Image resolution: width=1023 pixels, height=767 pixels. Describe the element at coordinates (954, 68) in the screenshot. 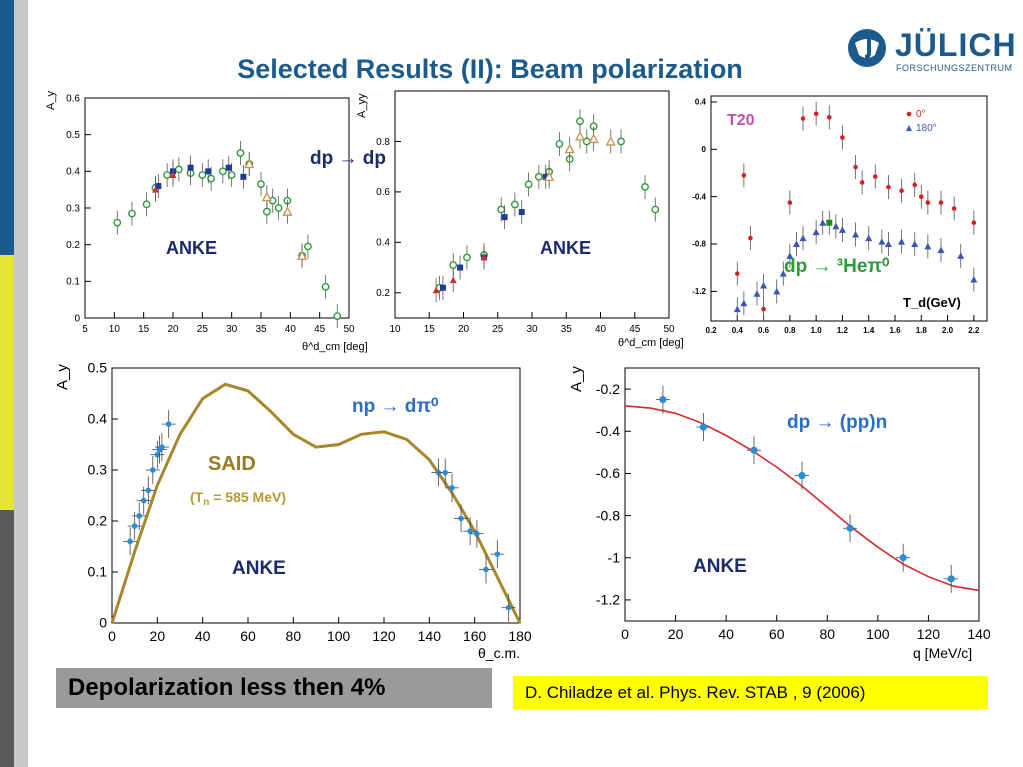

I see `logo-subtitle: FORSCHUNGSZENTRUM` at that location.